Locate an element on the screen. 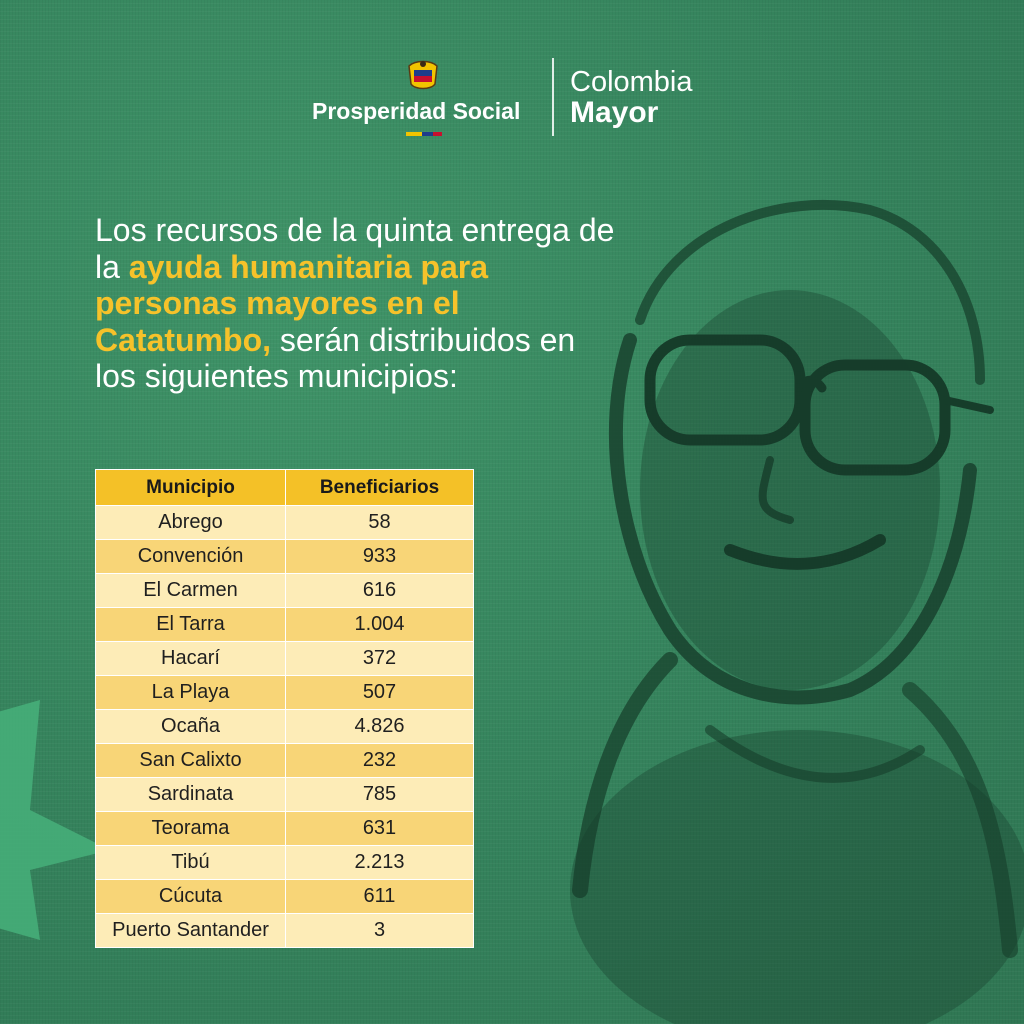  beneficiarios-cell: 933 is located at coordinates (379, 556).